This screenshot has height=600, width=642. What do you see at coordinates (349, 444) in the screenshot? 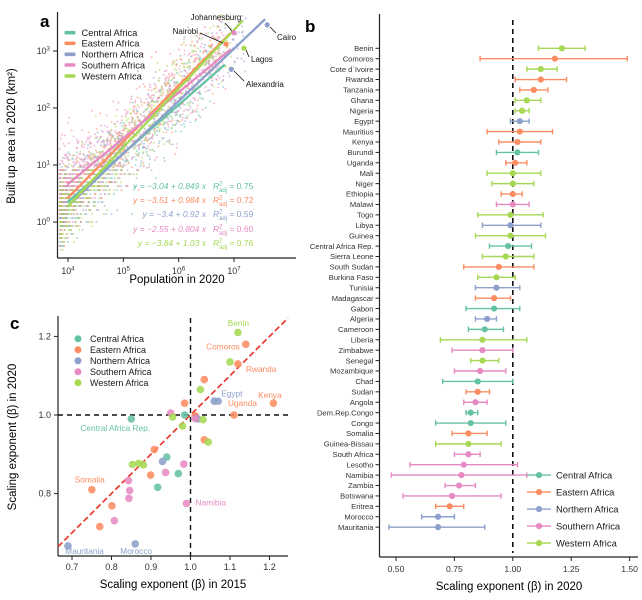
I see `country-label: Guinea-Bissau` at bounding box center [349, 444].